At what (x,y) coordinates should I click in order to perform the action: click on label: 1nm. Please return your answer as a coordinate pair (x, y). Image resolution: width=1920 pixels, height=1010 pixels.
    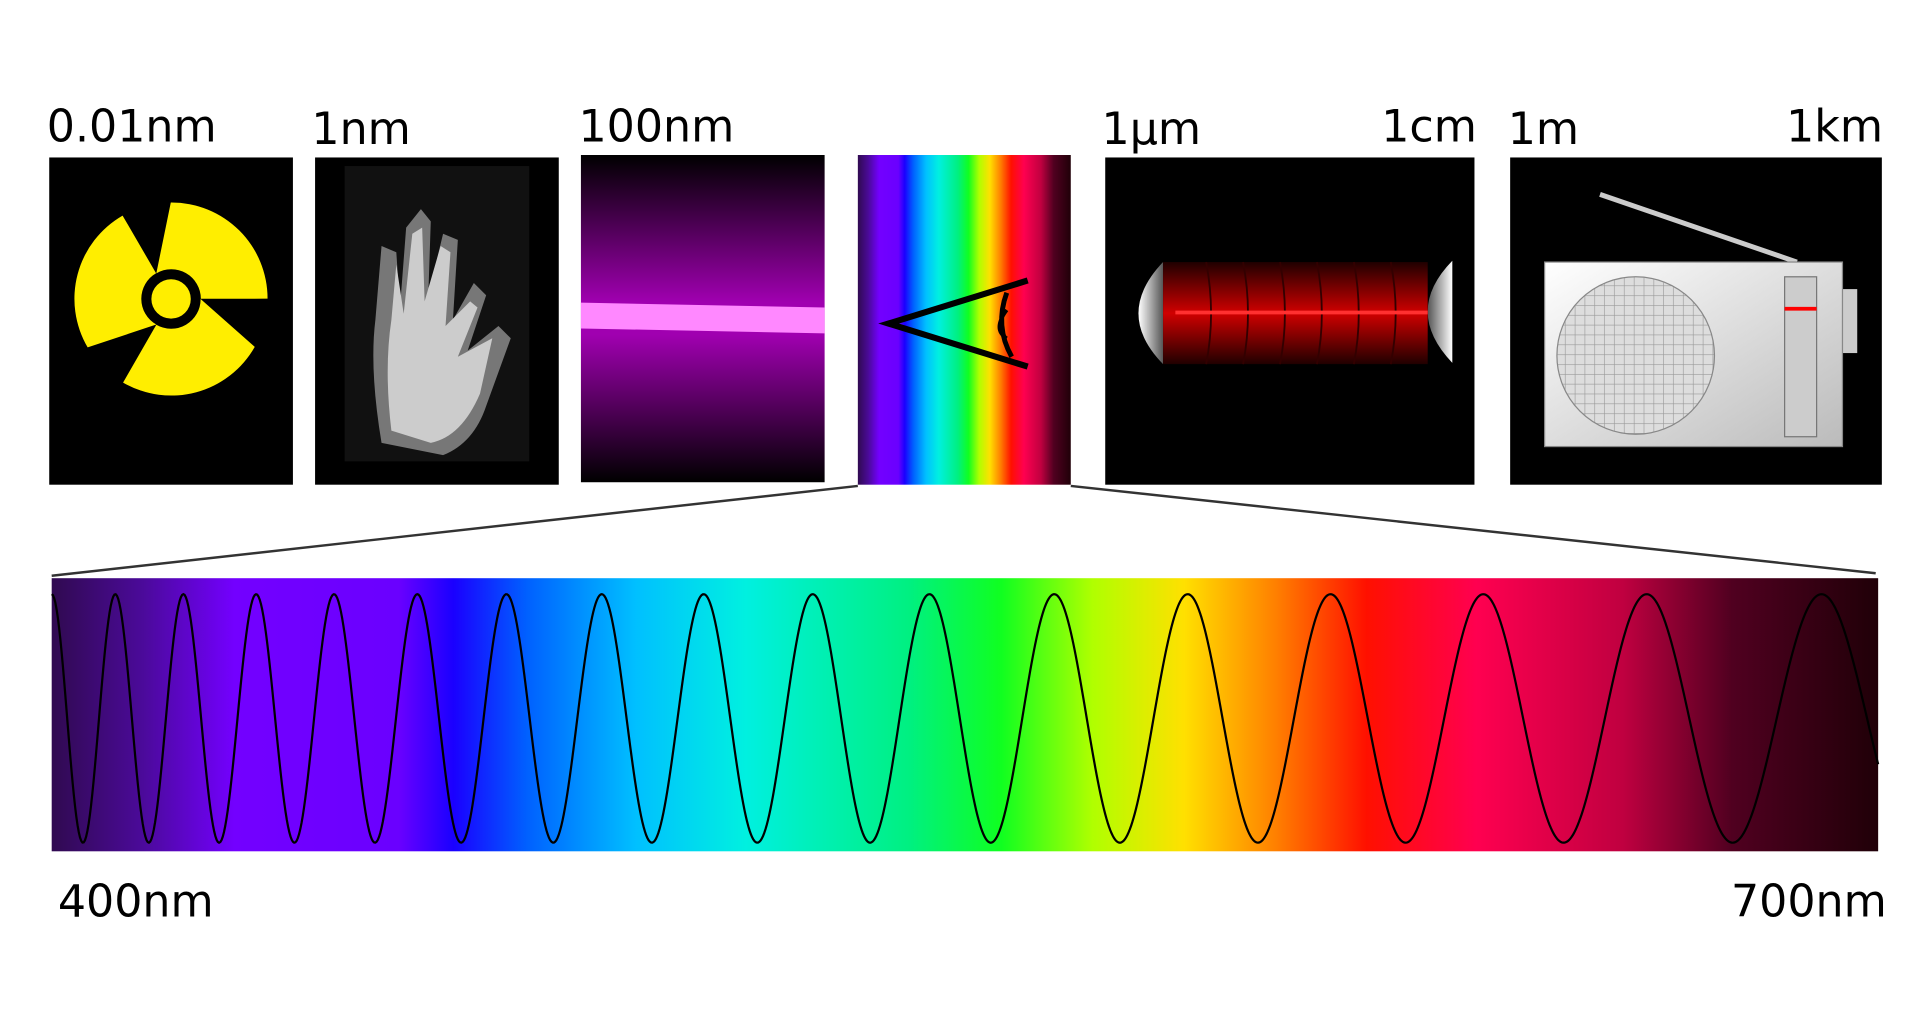
    Looking at the image, I should click on (360, 129).